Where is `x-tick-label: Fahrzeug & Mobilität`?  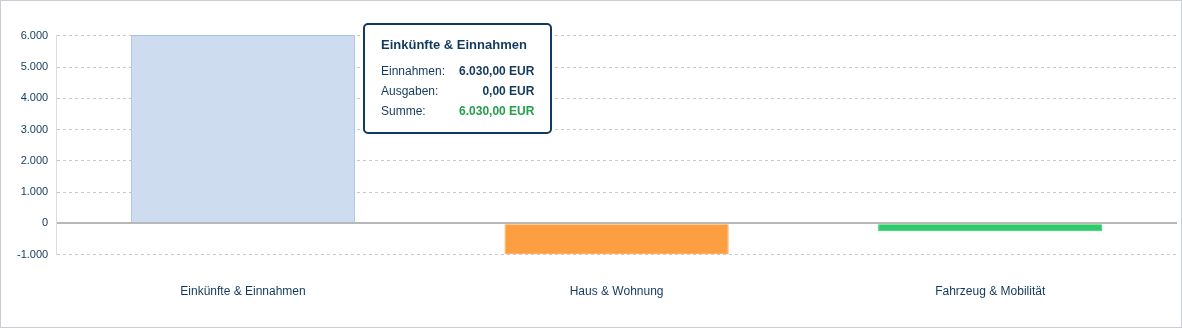
x-tick-label: Fahrzeug & Mobilität is located at coordinates (990, 291).